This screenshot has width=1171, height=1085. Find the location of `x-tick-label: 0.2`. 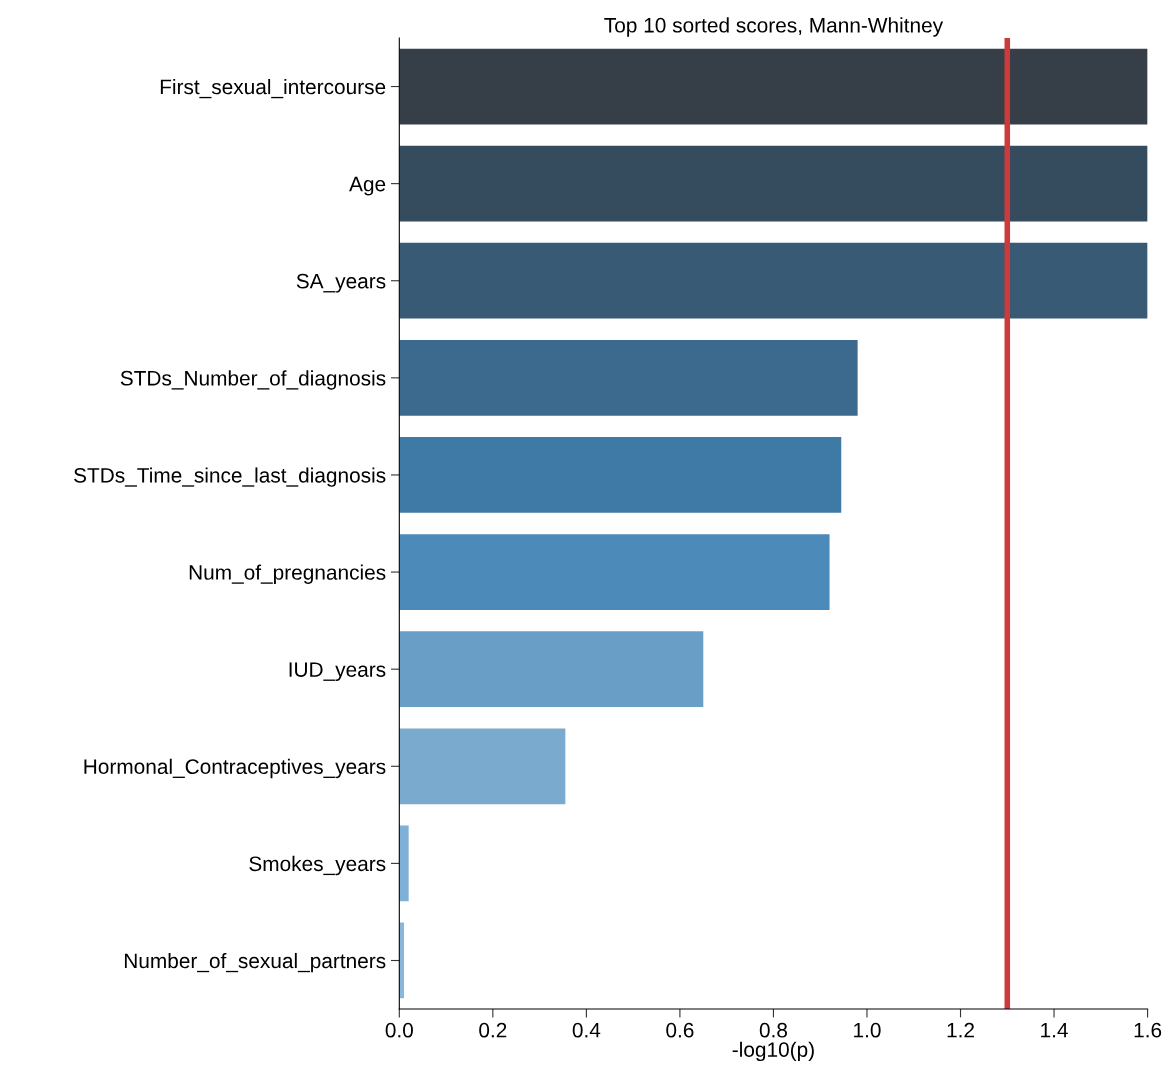

x-tick-label: 0.2 is located at coordinates (493, 1030).